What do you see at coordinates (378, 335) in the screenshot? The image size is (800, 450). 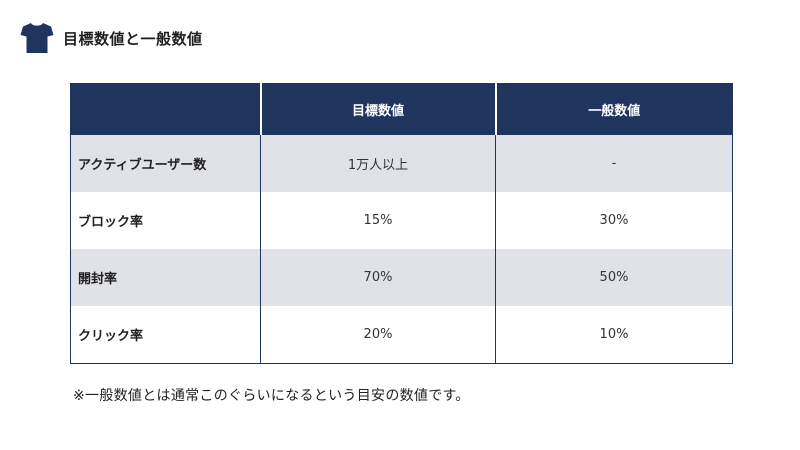 I see `target-value: 20%` at bounding box center [378, 335].